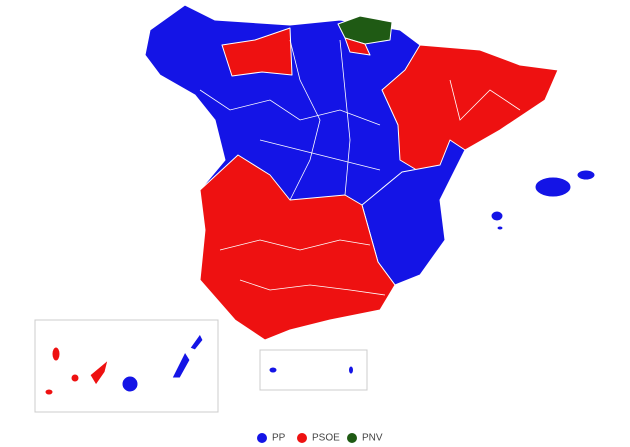 This screenshot has width=630, height=447. I want to click on legend: PP PSOE PNV, so click(320, 438).